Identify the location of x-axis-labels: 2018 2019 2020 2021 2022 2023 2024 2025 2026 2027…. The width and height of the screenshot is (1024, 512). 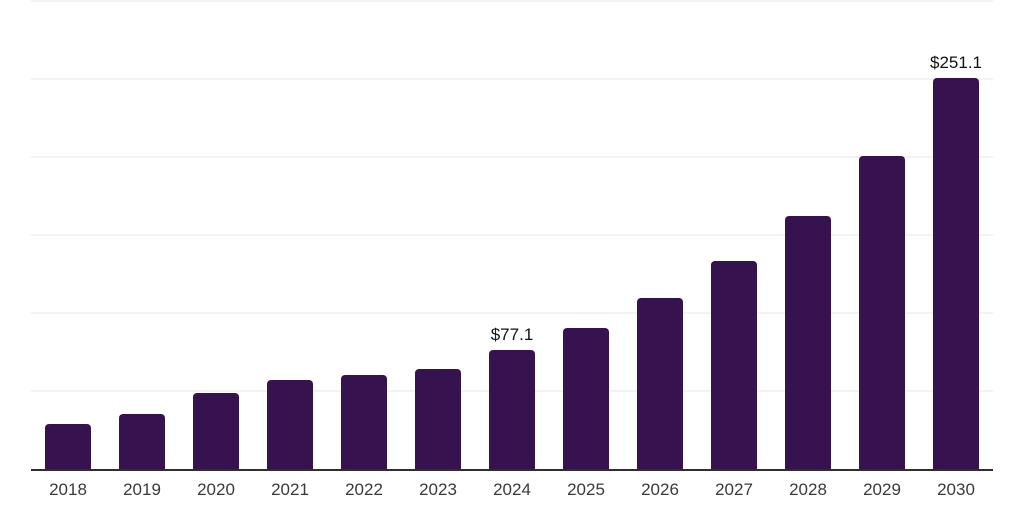
(512, 490).